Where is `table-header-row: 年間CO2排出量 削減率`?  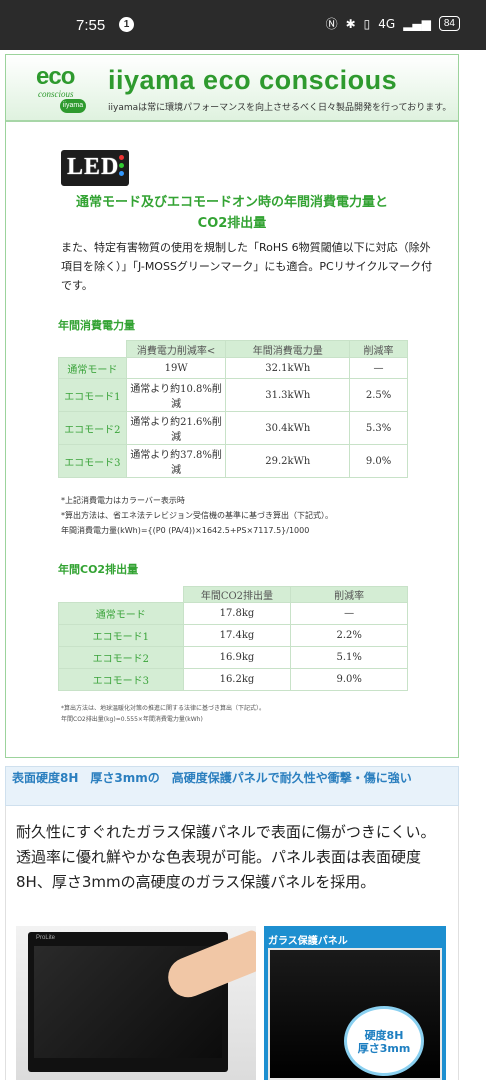 table-header-row: 年間CO2排出量 削減率 is located at coordinates (233, 594).